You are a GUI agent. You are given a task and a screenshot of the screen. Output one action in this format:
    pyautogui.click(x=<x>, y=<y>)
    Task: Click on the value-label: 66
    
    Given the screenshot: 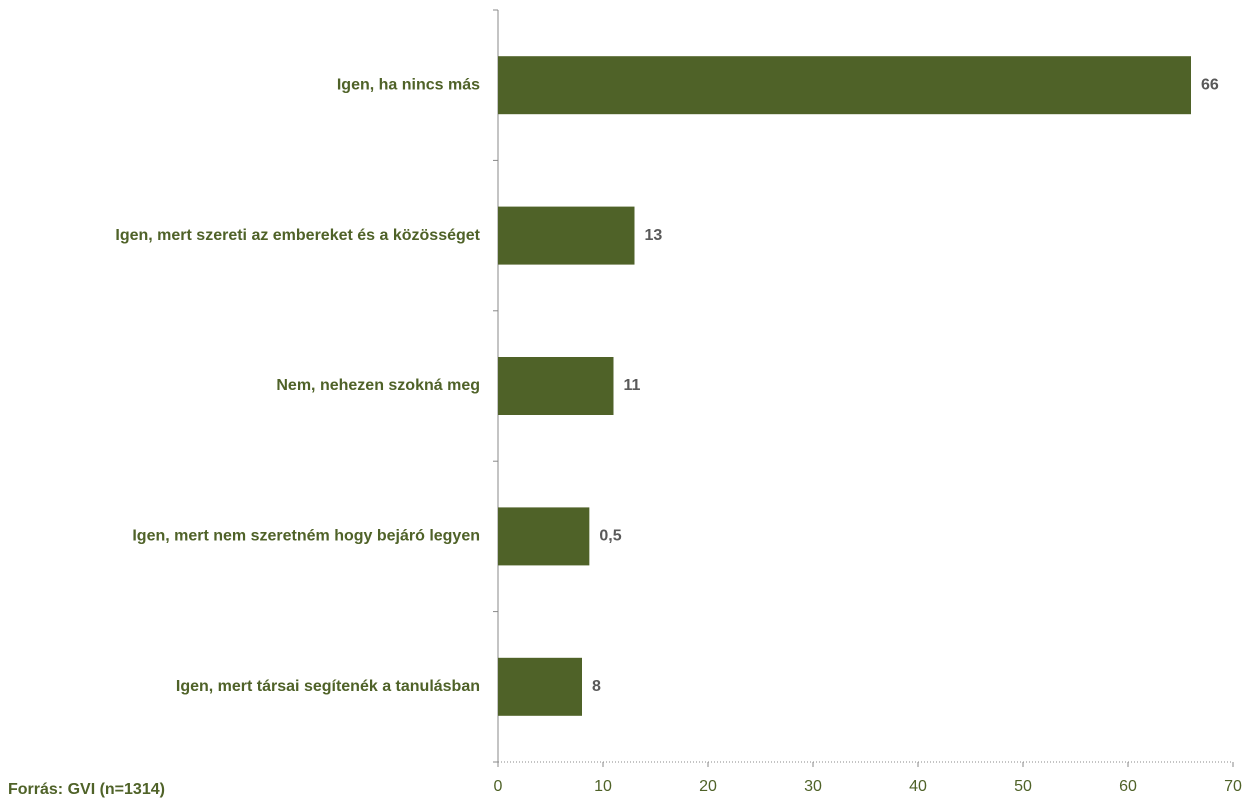 What is the action you would take?
    pyautogui.click(x=1210, y=84)
    